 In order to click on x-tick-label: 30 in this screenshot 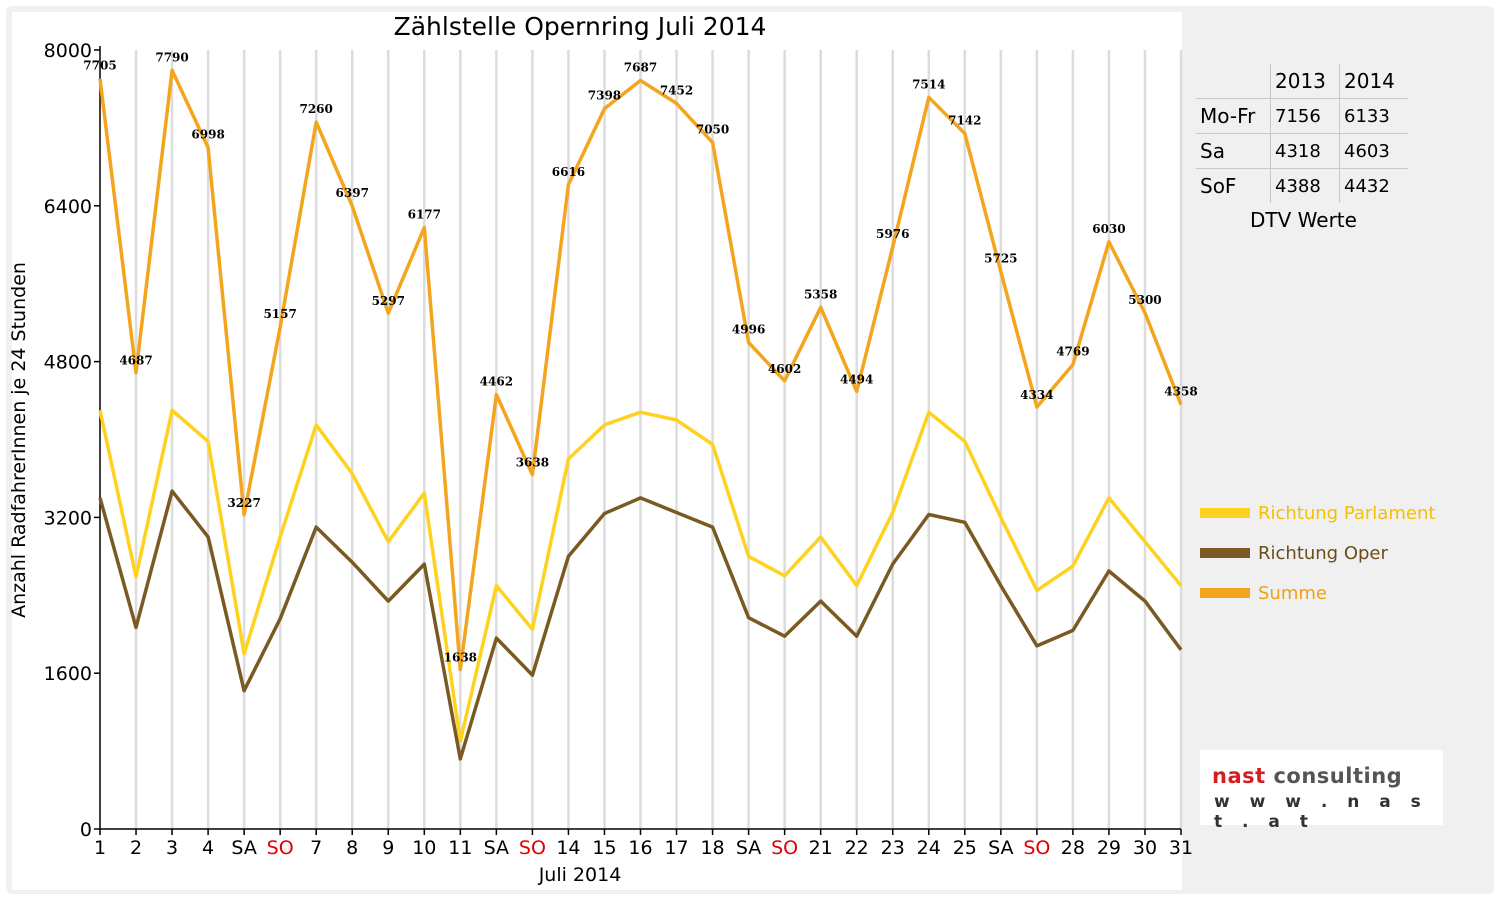, I will do `click(1145, 848)`.